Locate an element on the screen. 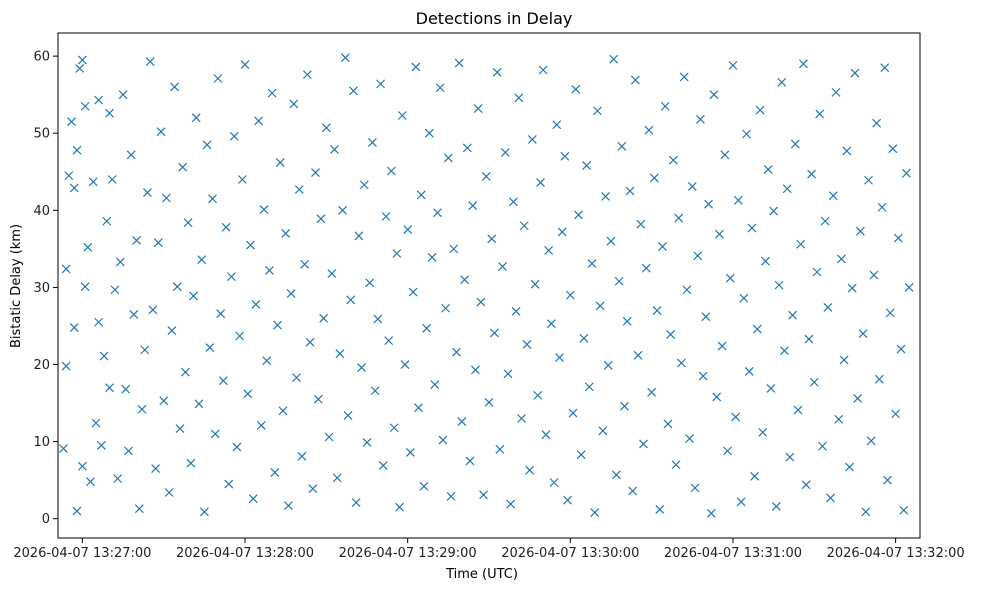 This screenshot has width=986, height=590. x-tick-label: 2026-04-07 13:29:00 is located at coordinates (408, 553).